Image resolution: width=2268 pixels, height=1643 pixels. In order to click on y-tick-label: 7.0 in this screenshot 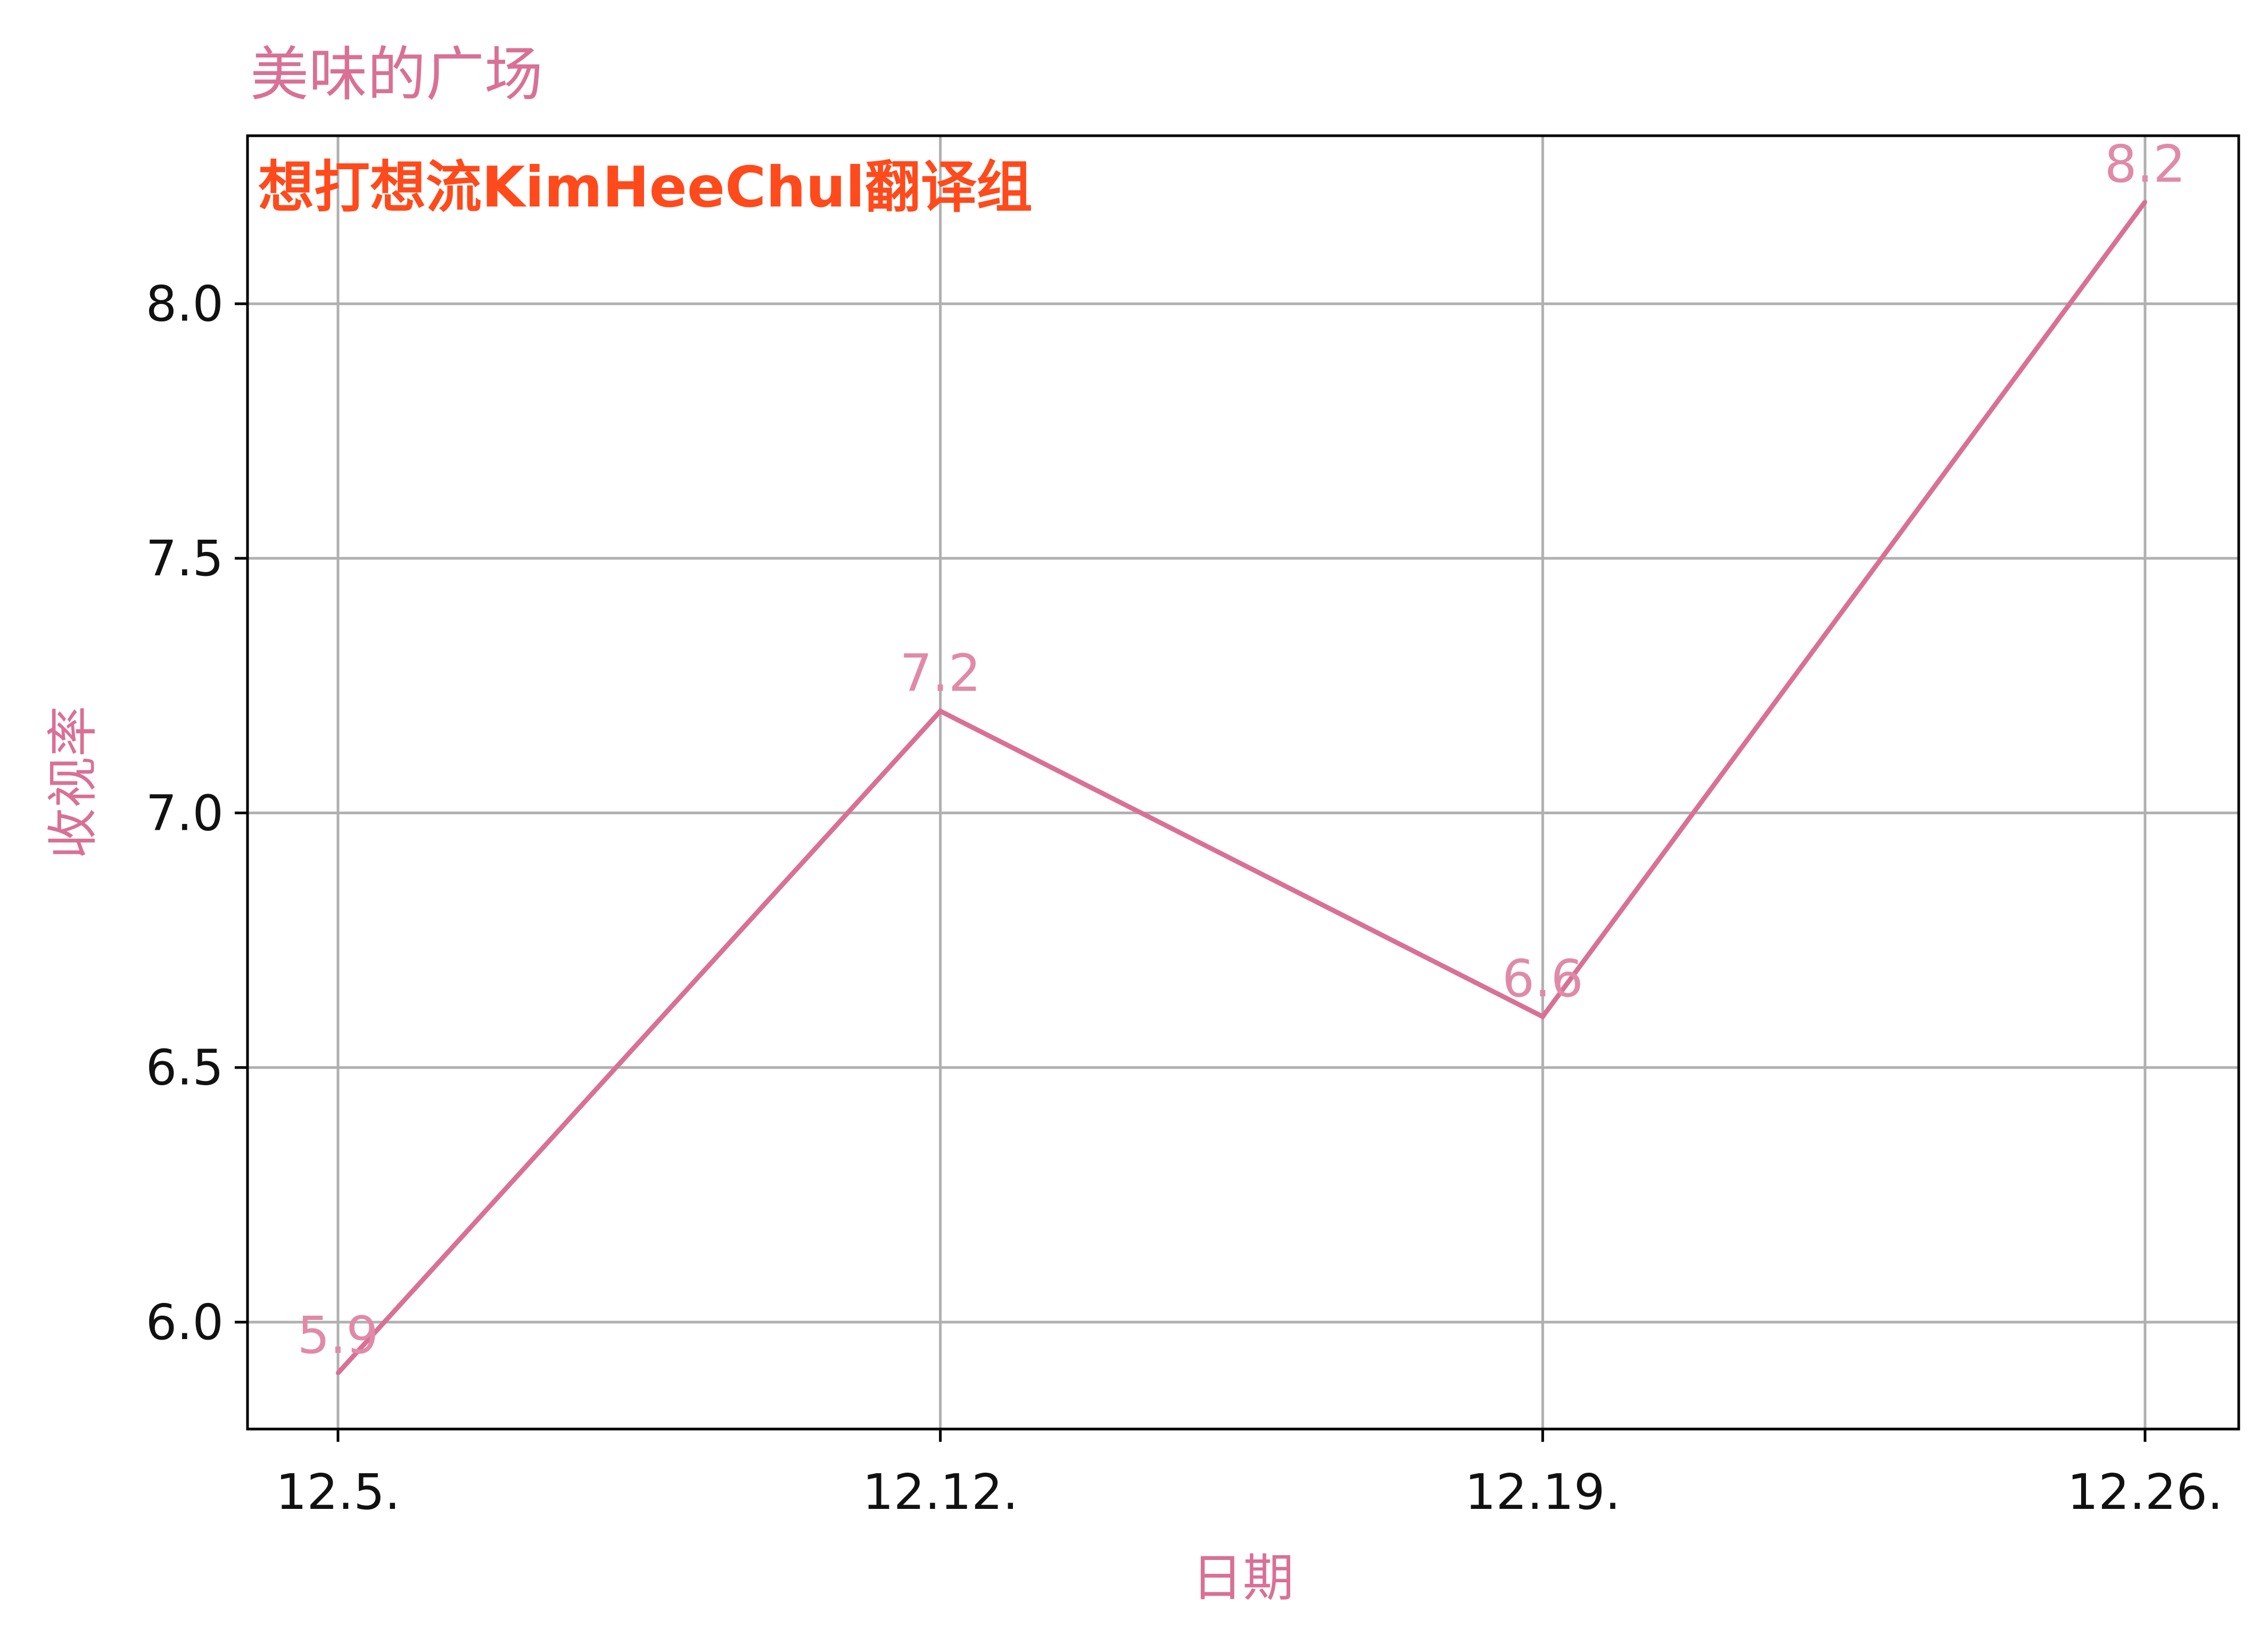, I will do `click(185, 813)`.